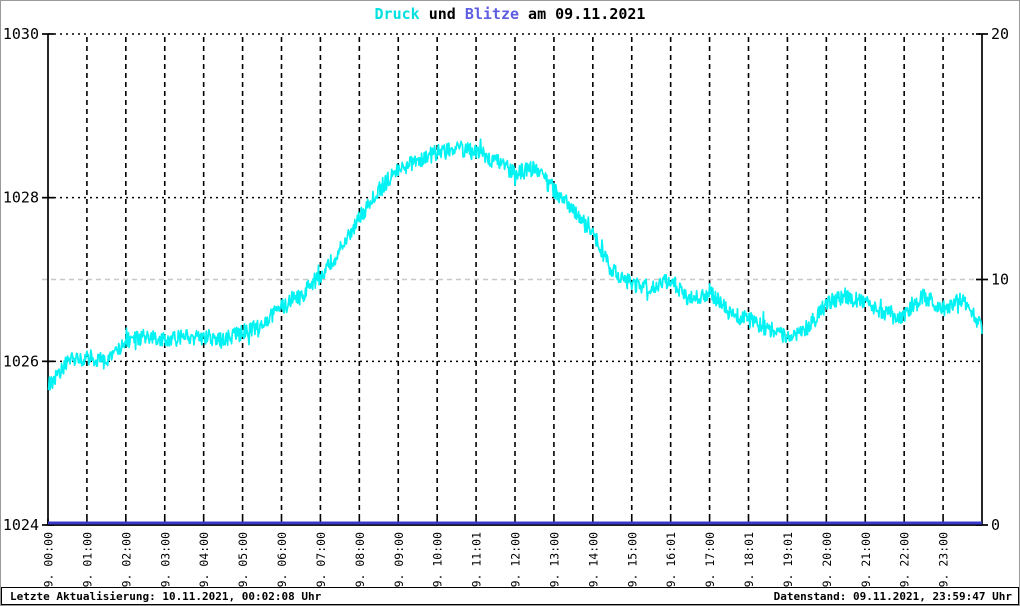 Image resolution: width=1020 pixels, height=606 pixels. I want to click on svg-text: 09. 22:00, so click(905, 559).